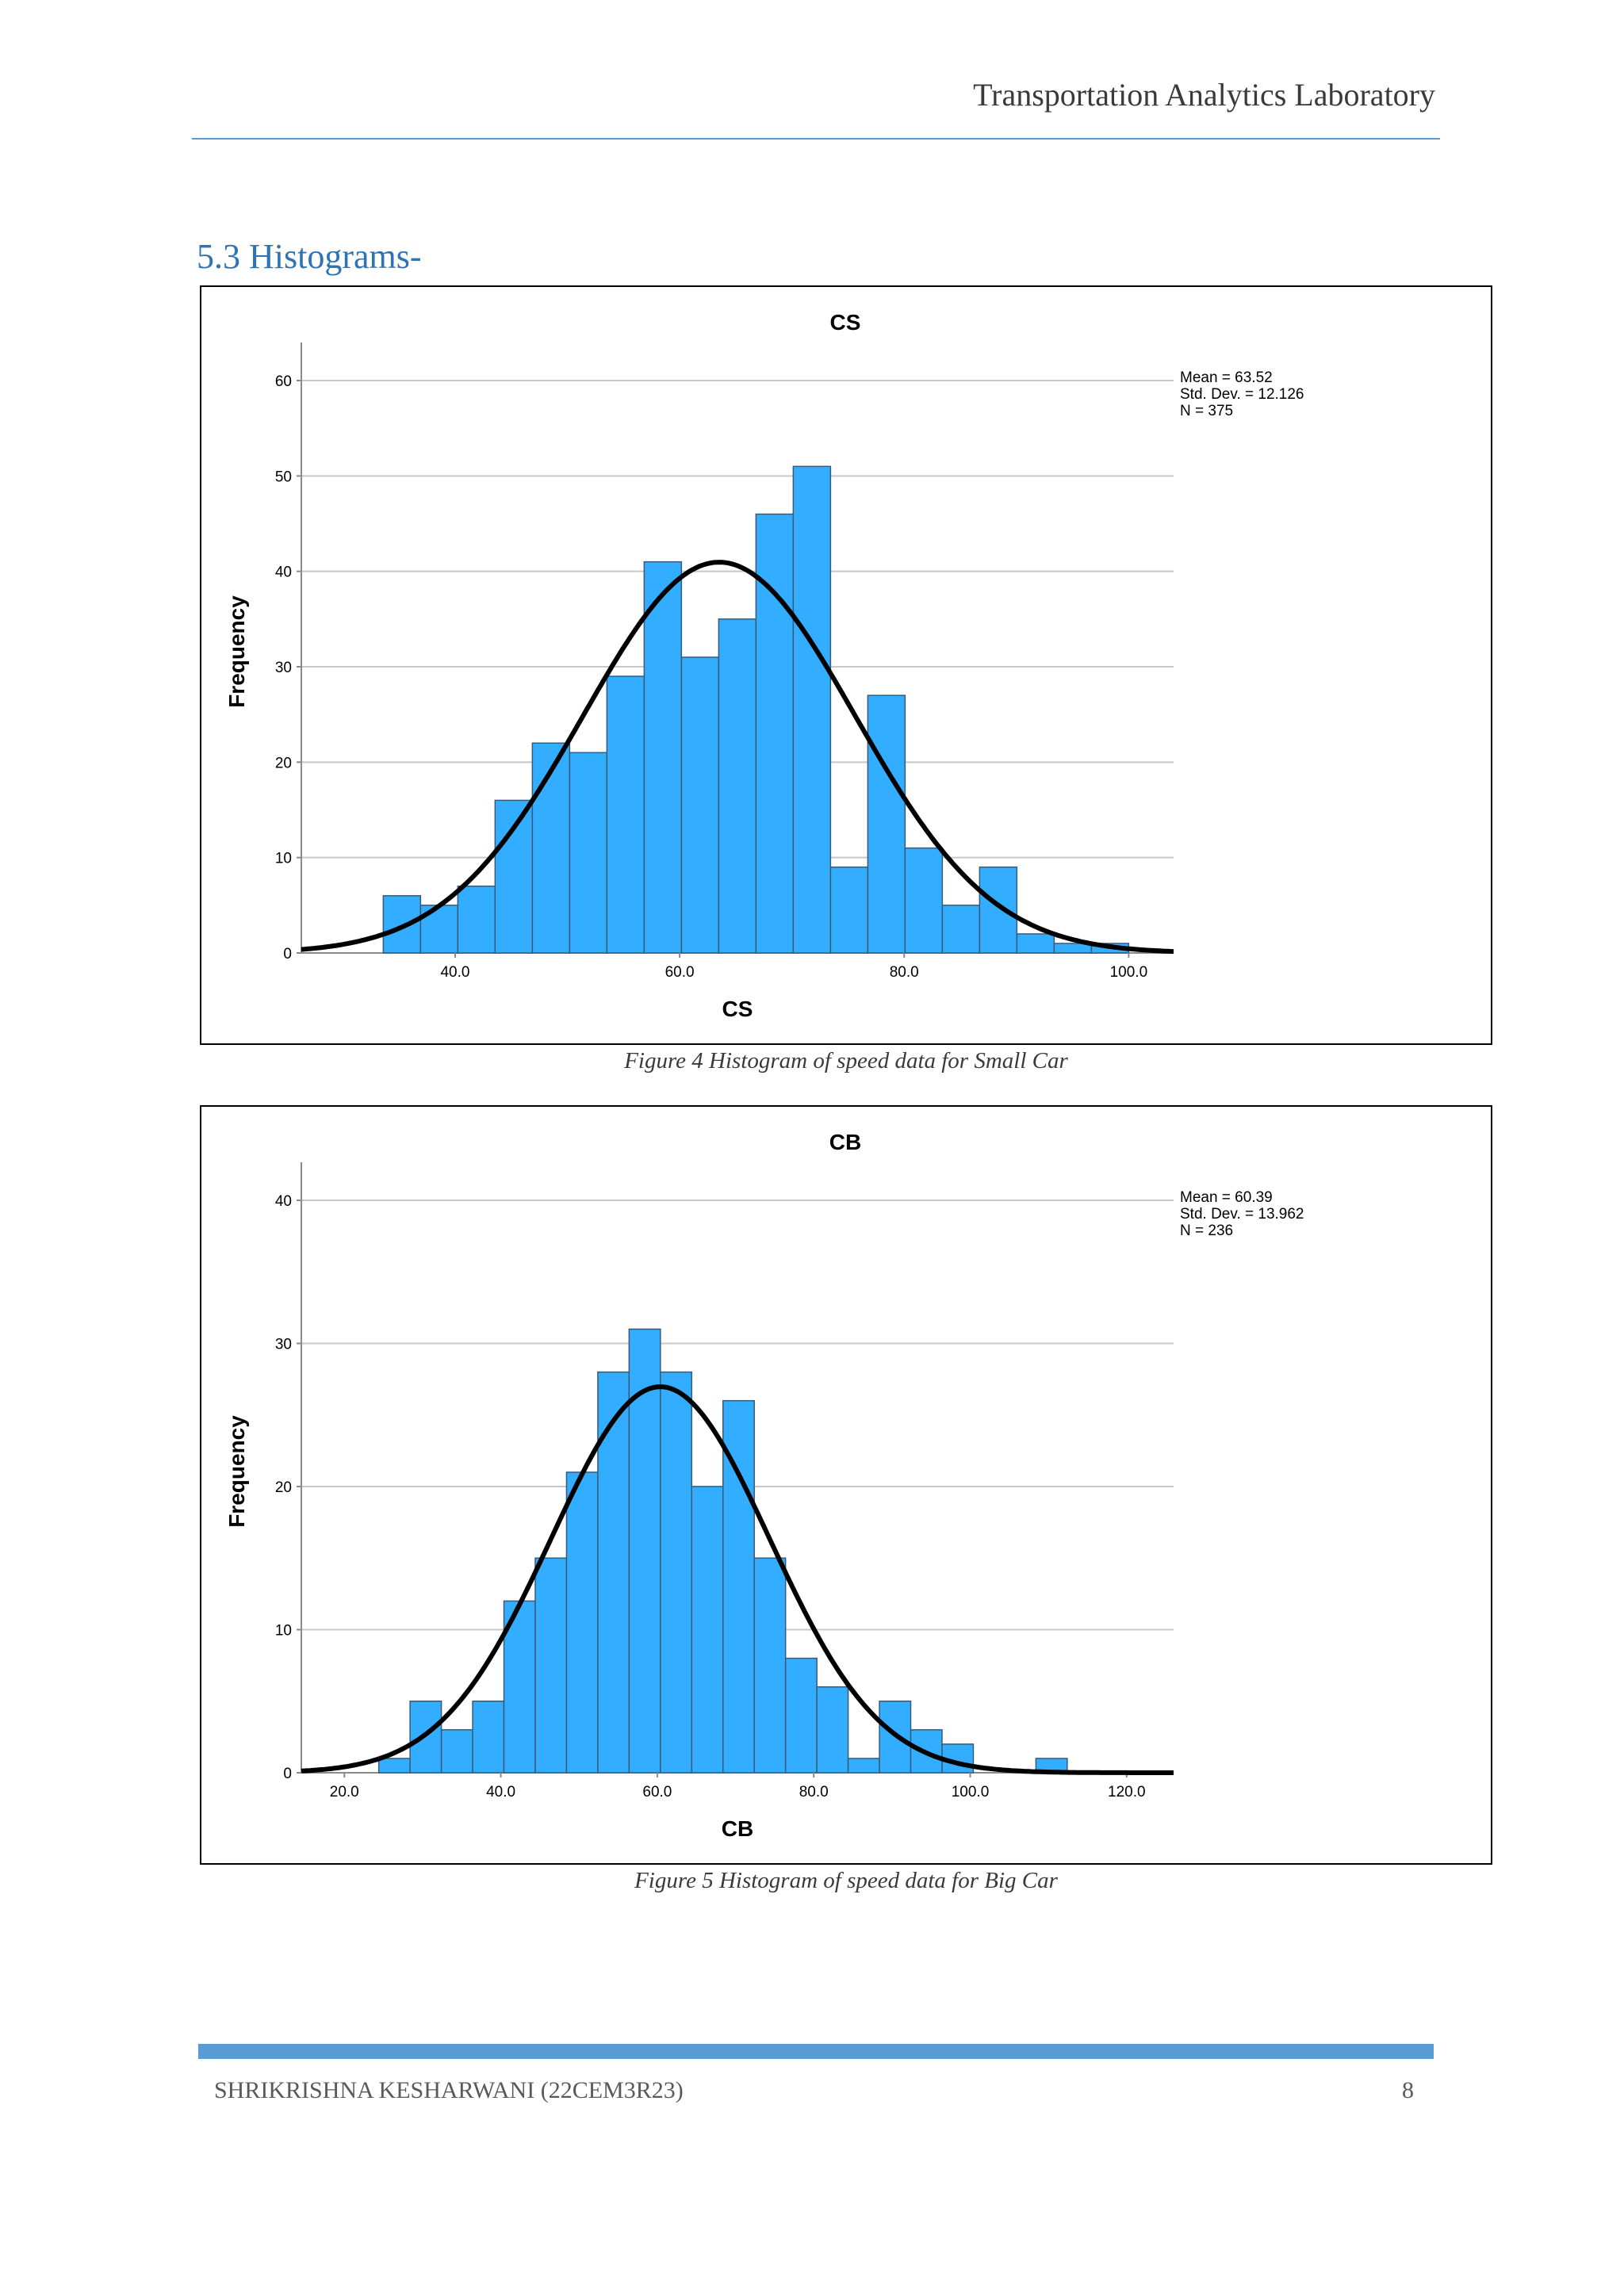 The height and width of the screenshot is (2296, 1624). What do you see at coordinates (1204, 95) in the screenshot?
I see `running-header: Transportation Analytics Laboratory` at bounding box center [1204, 95].